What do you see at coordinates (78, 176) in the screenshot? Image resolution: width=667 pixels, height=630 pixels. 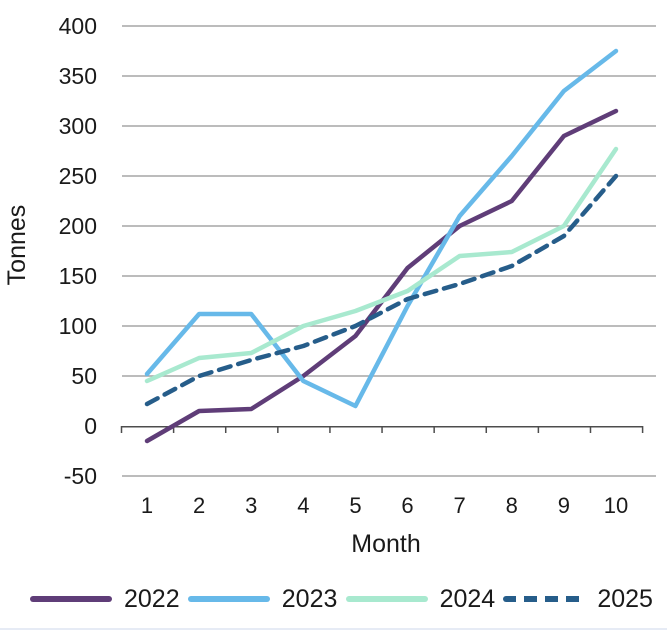 I see `y-tick-label: 250` at bounding box center [78, 176].